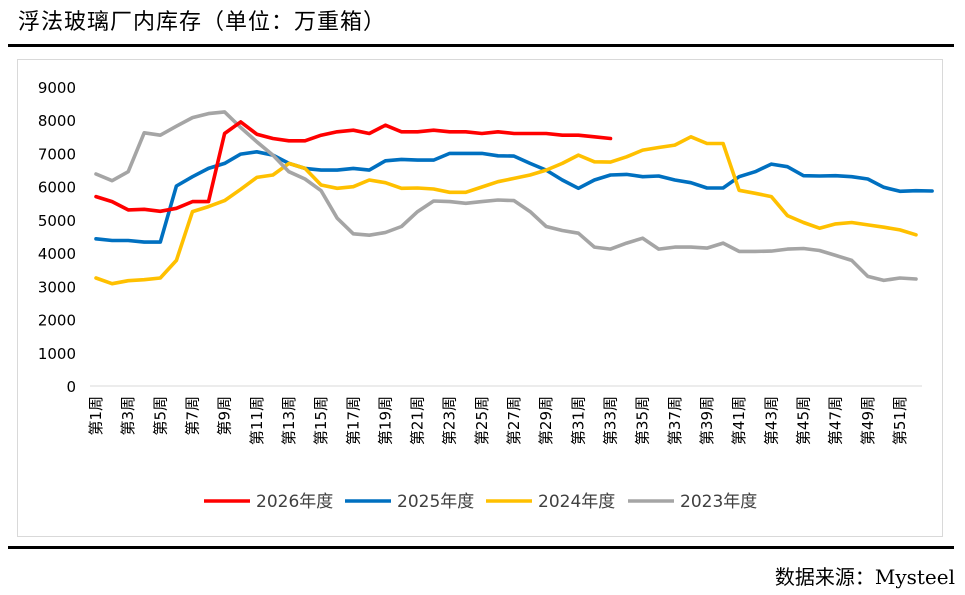 The width and height of the screenshot is (965, 595). I want to click on x-tick-label: 第17周, so click(353, 420).